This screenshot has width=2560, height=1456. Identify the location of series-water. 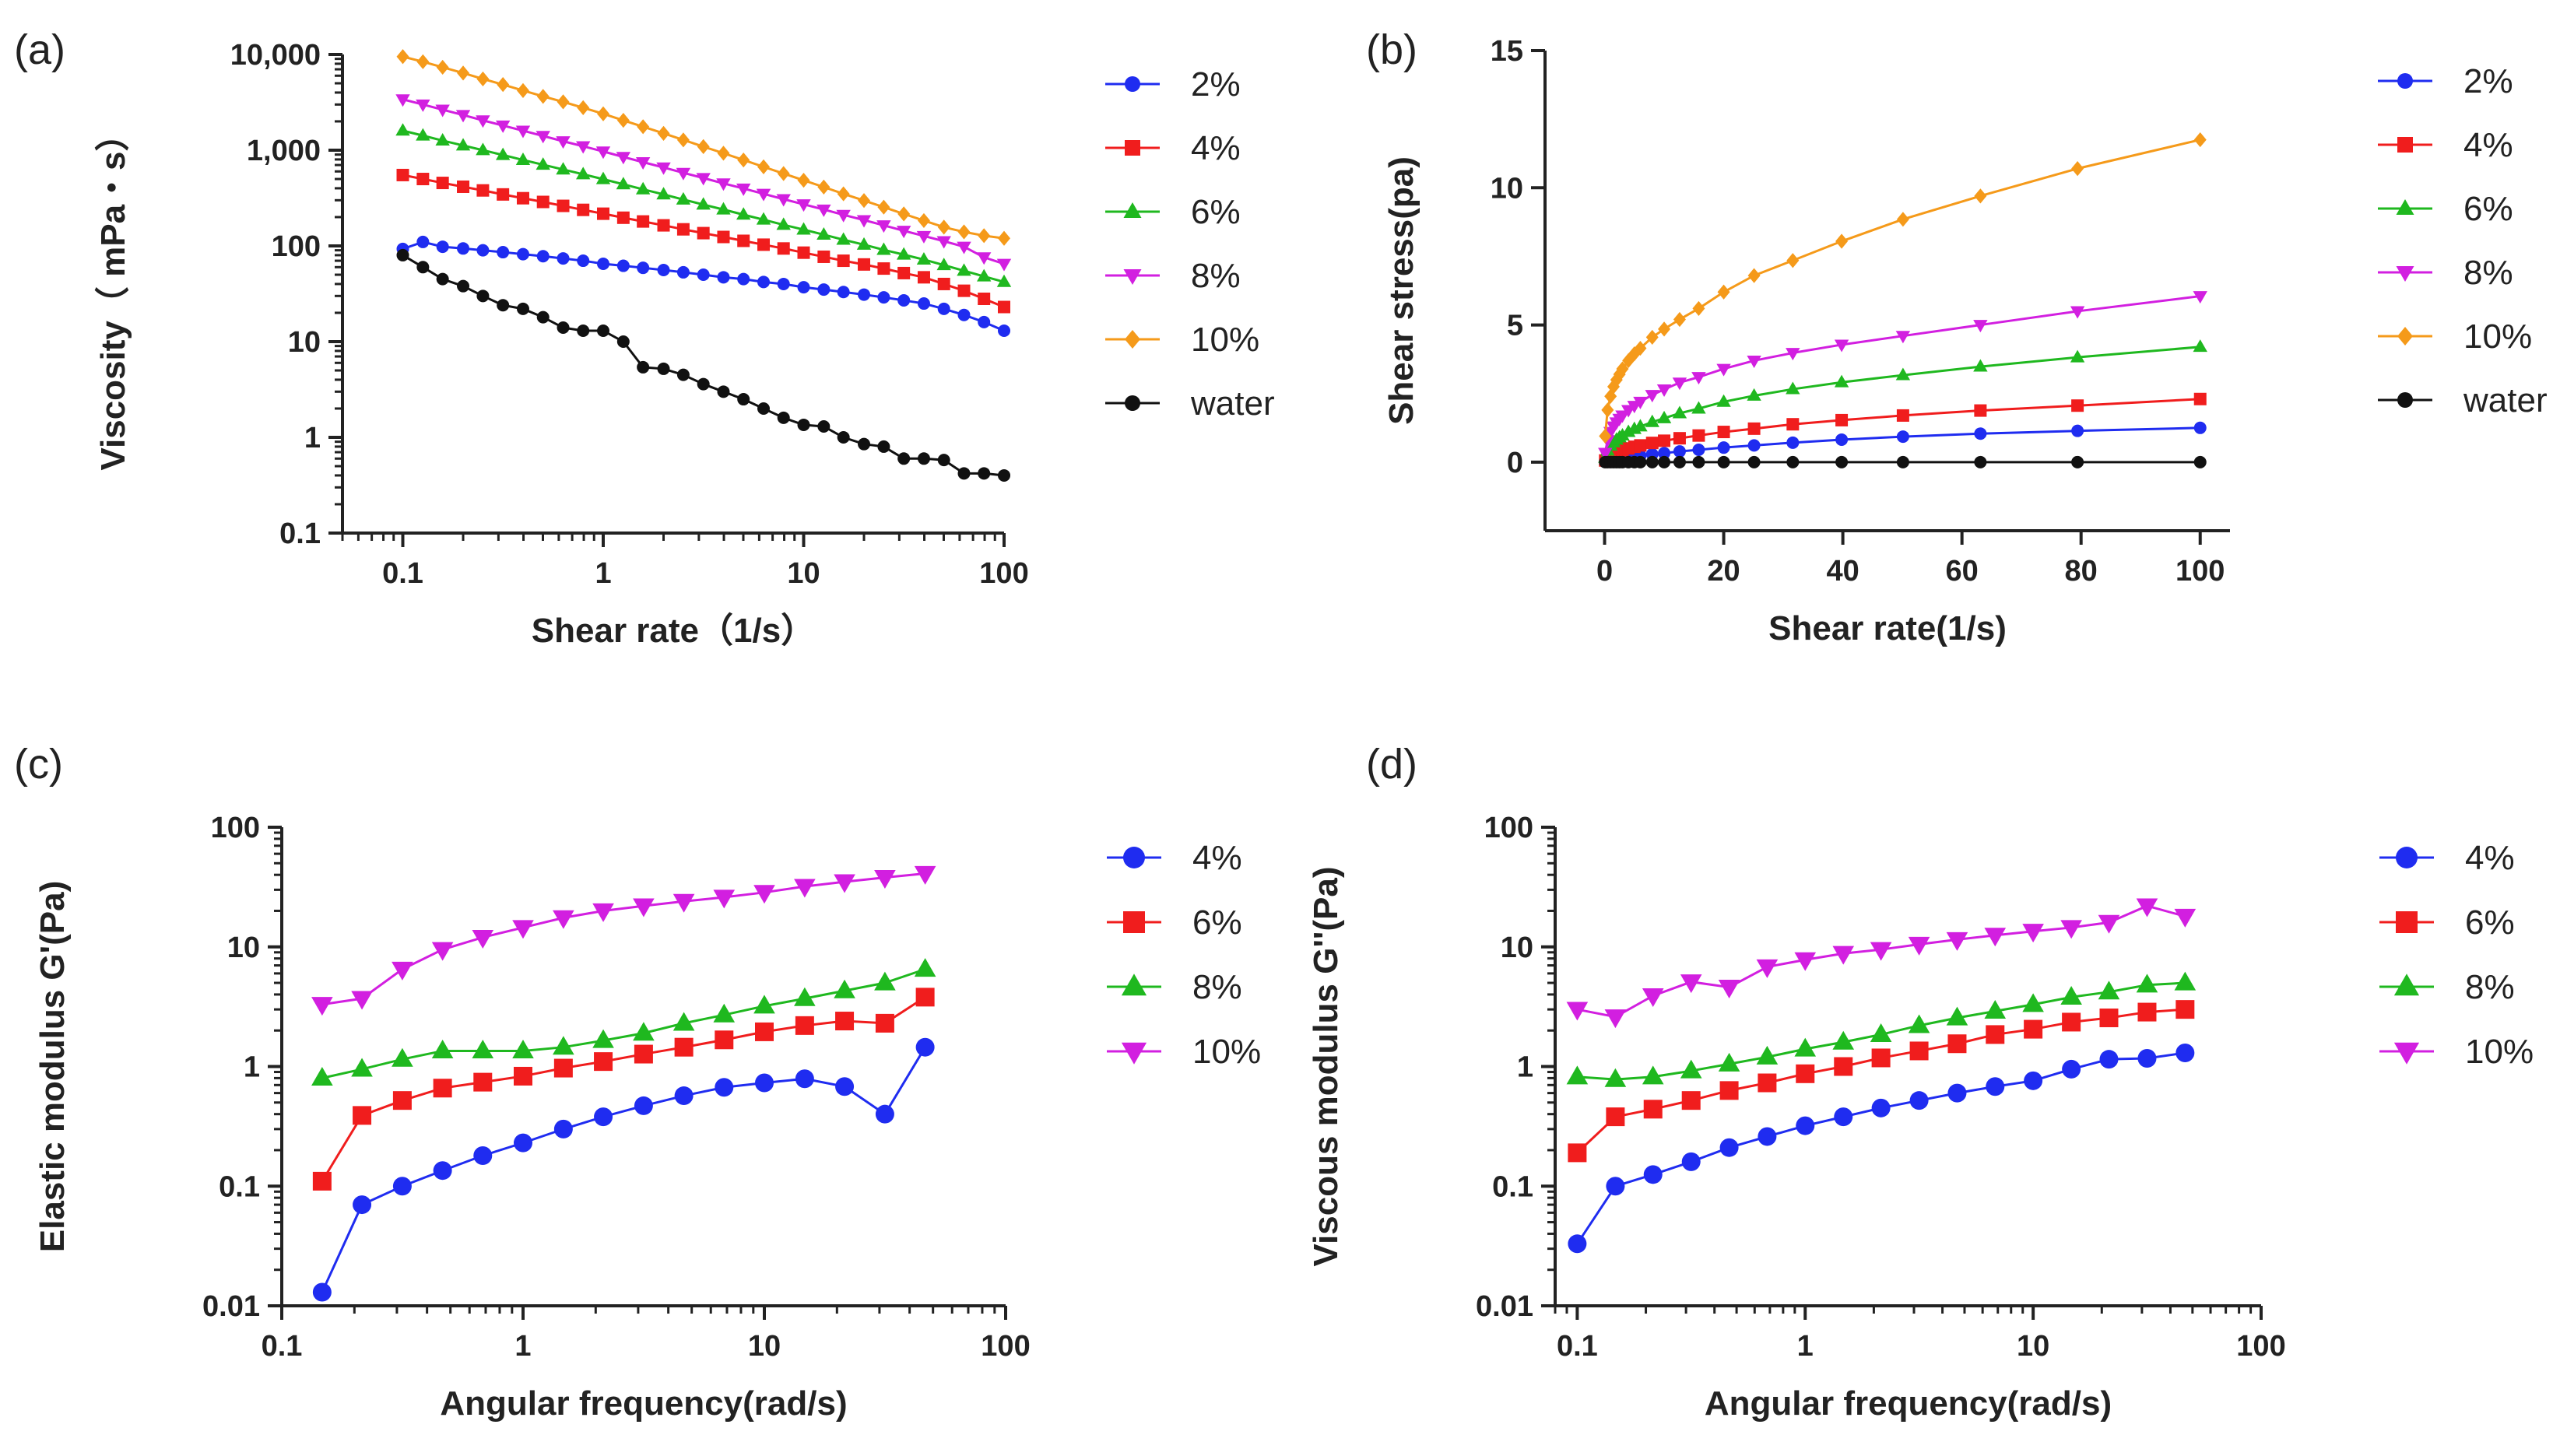
(1903, 462).